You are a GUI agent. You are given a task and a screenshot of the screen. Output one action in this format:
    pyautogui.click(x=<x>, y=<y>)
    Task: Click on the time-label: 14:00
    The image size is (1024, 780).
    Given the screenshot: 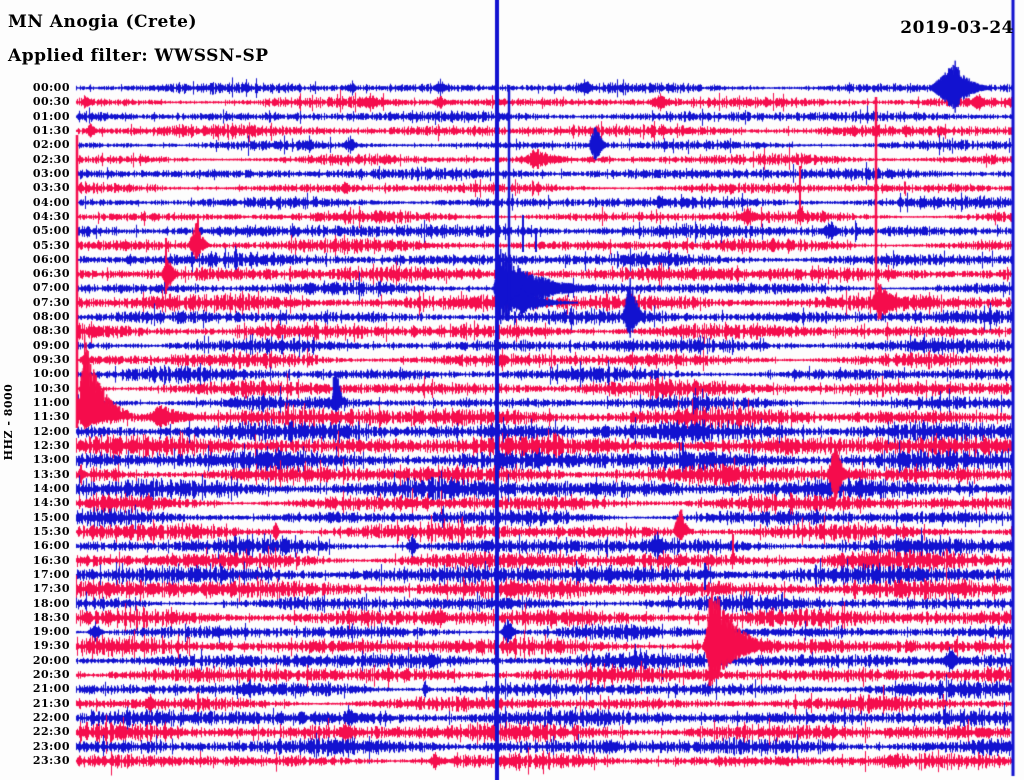 What is the action you would take?
    pyautogui.click(x=51, y=488)
    